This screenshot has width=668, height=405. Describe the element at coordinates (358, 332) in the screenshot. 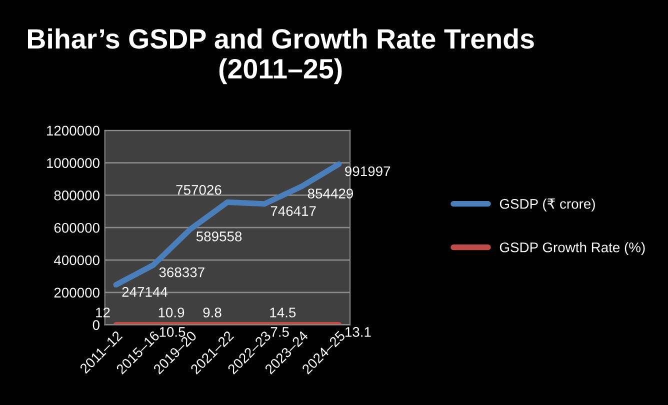

I see `data-label: 13.1` at that location.